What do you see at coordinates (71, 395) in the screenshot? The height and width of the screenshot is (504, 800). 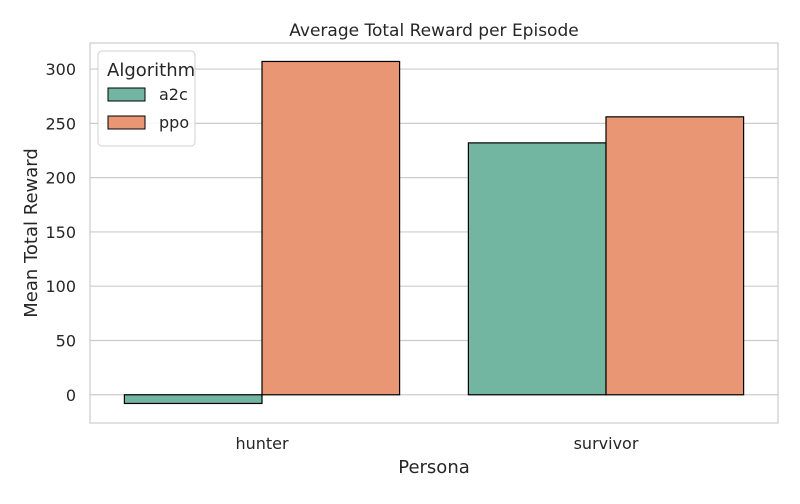 I see `y-tick-label: 0` at bounding box center [71, 395].